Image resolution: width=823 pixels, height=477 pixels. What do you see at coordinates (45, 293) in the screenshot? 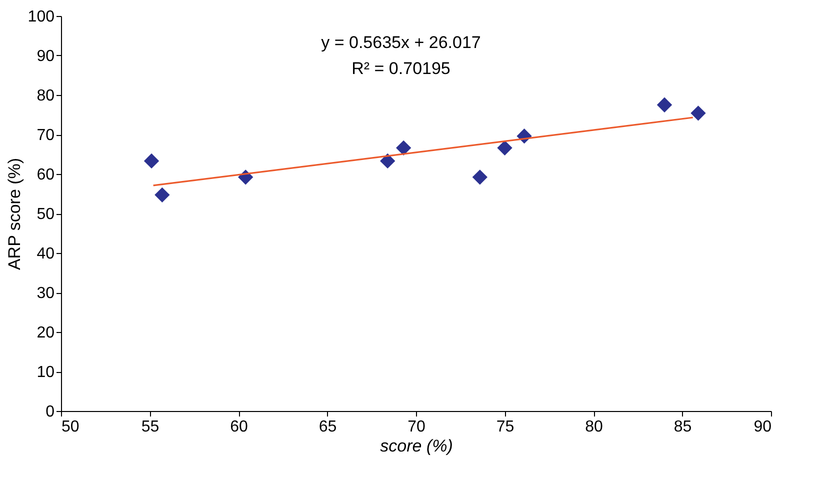
I see `y-tick-label: 30` at bounding box center [45, 293].